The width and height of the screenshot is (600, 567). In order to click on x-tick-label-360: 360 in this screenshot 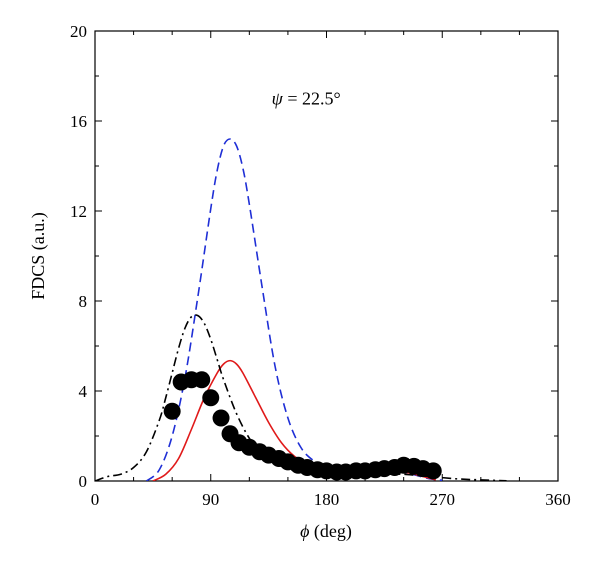, I will do `click(558, 499)`.